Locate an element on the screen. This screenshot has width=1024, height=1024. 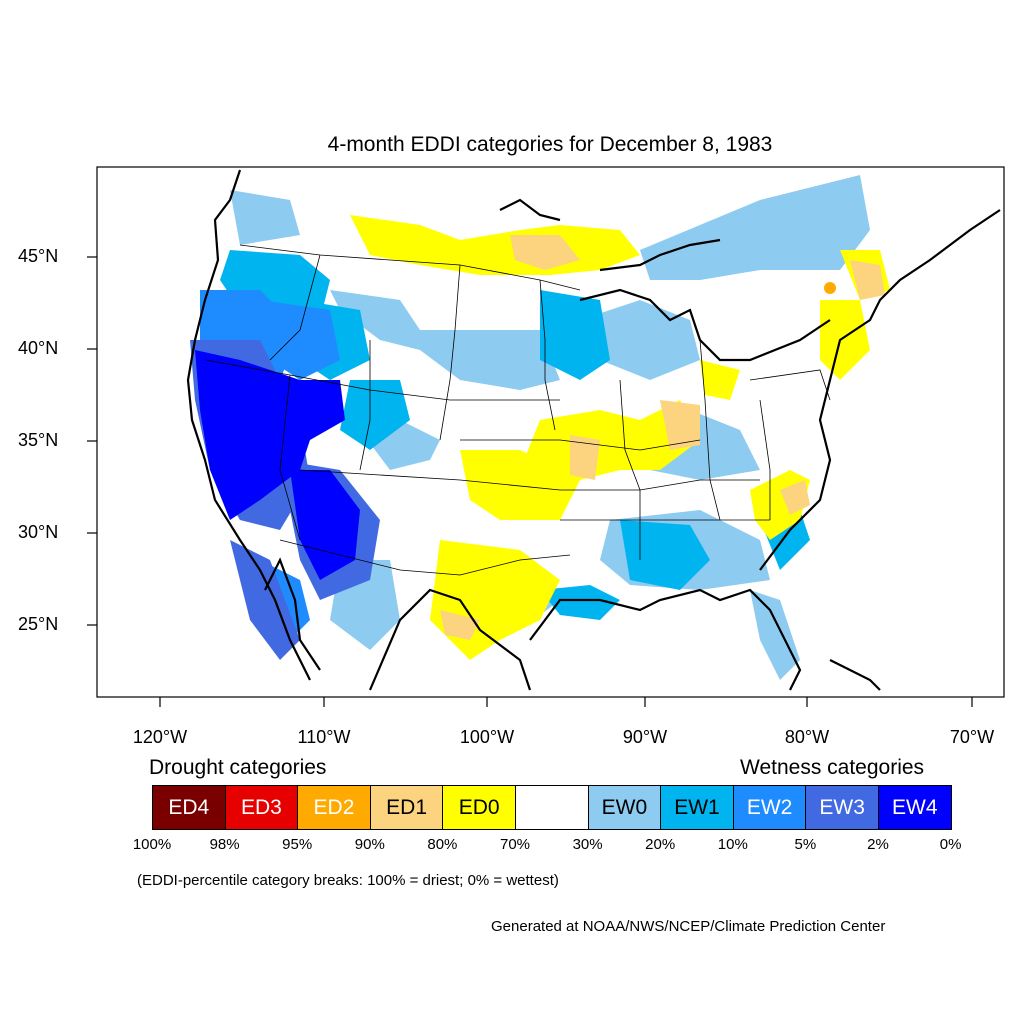
legend-box-ed2: ED2 is located at coordinates (334, 807).